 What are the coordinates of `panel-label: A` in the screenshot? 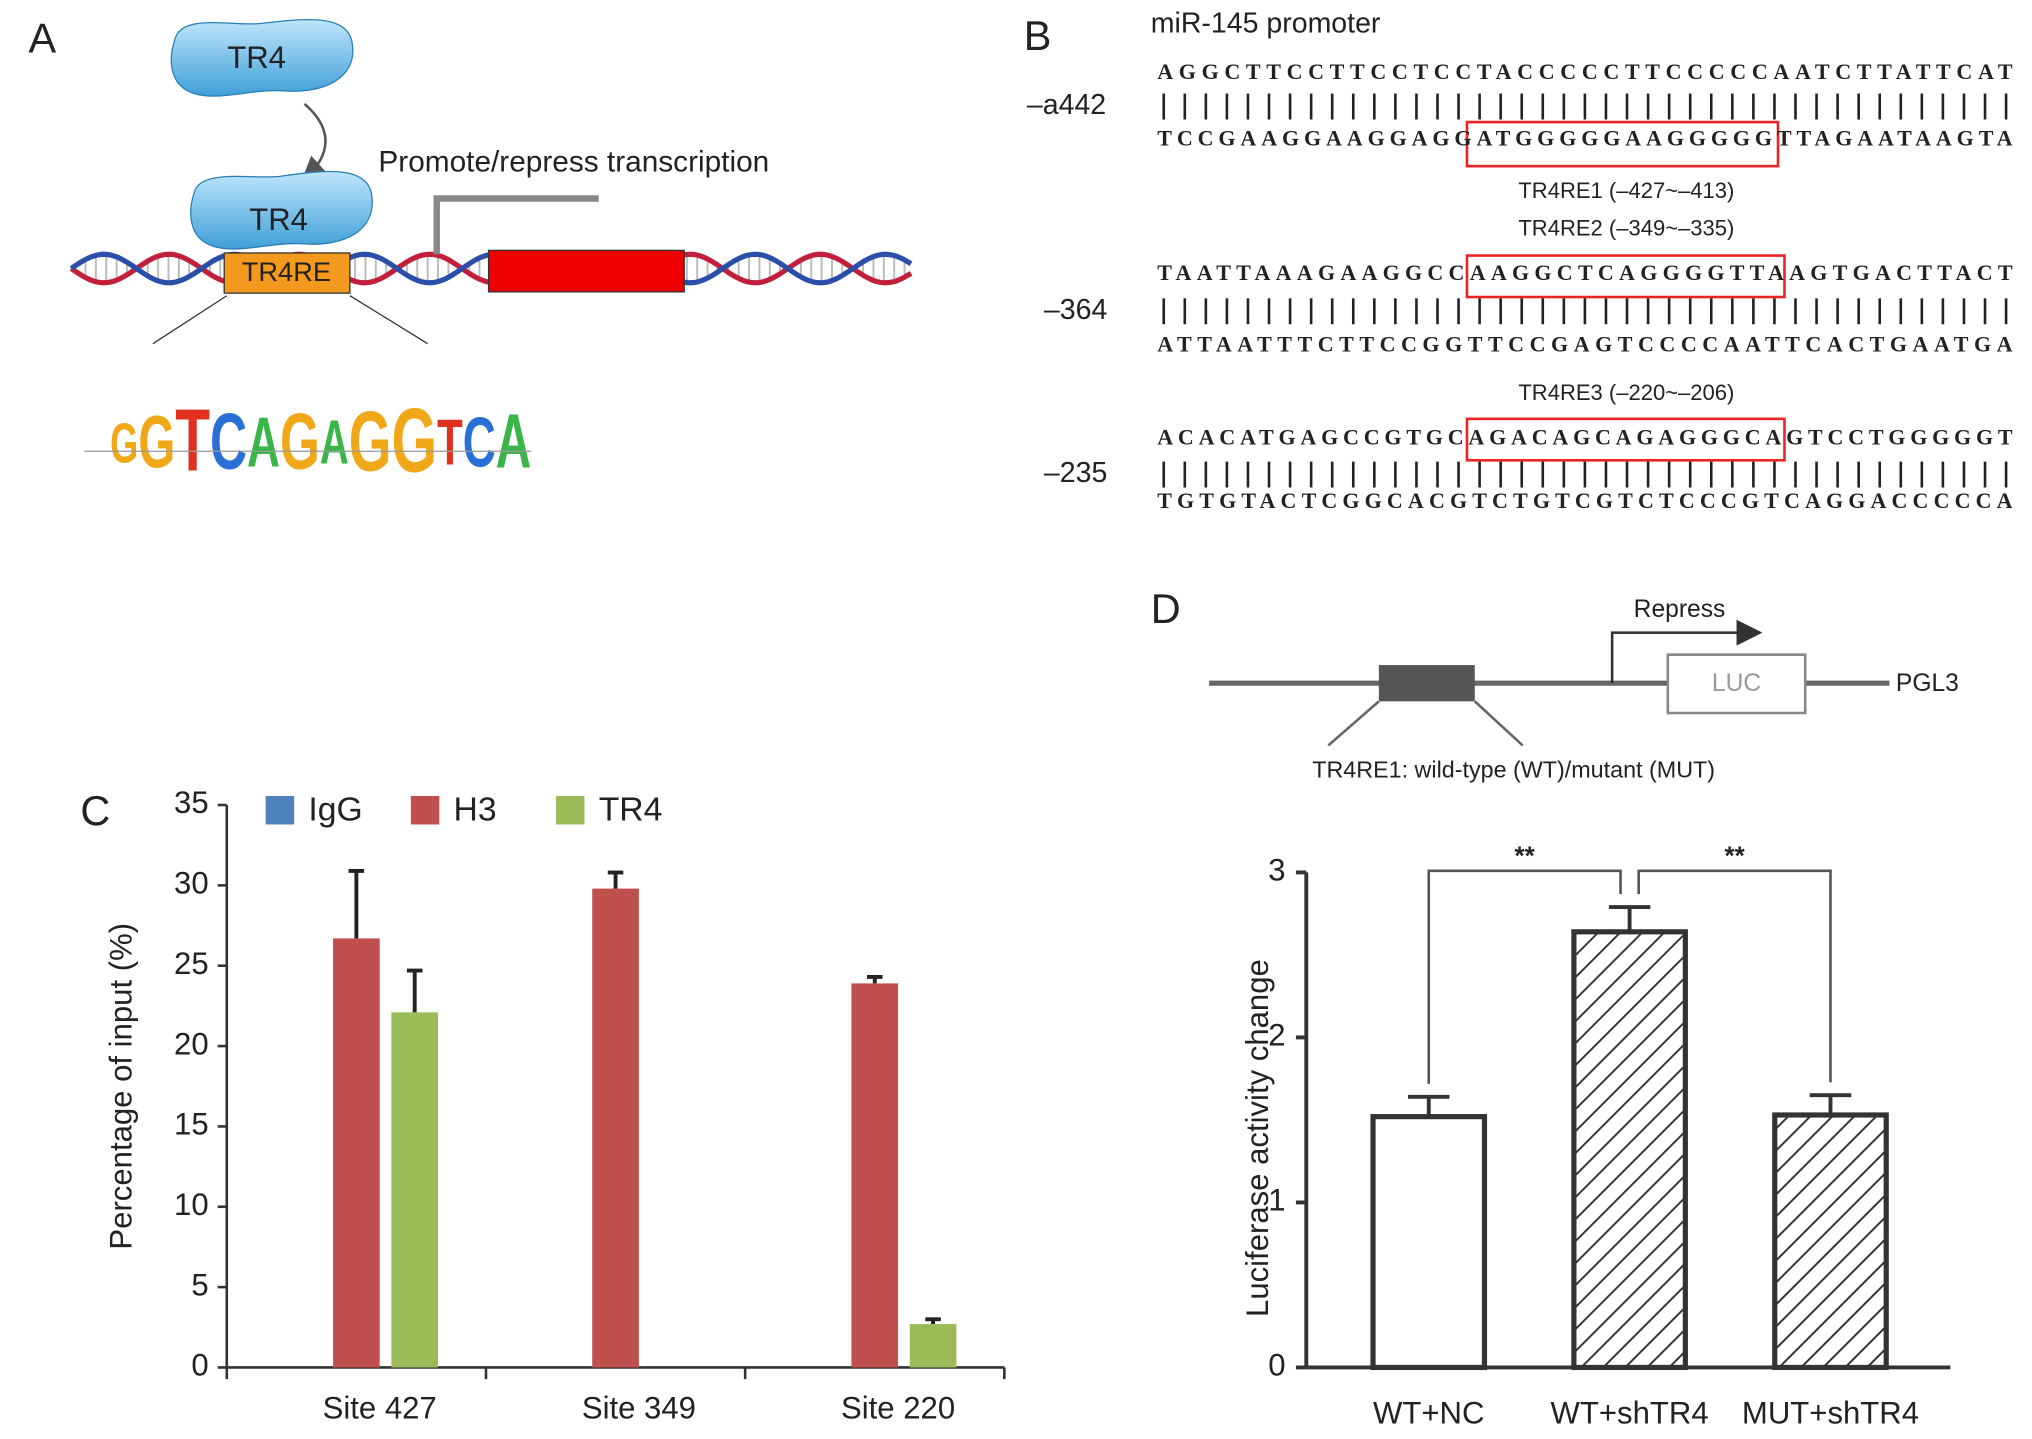 It's located at (43, 38).